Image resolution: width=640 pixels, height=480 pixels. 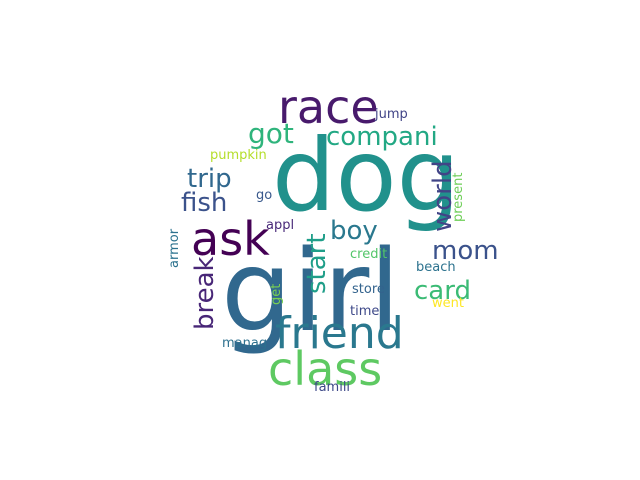 I want to click on word-beach: beach, so click(x=436, y=267).